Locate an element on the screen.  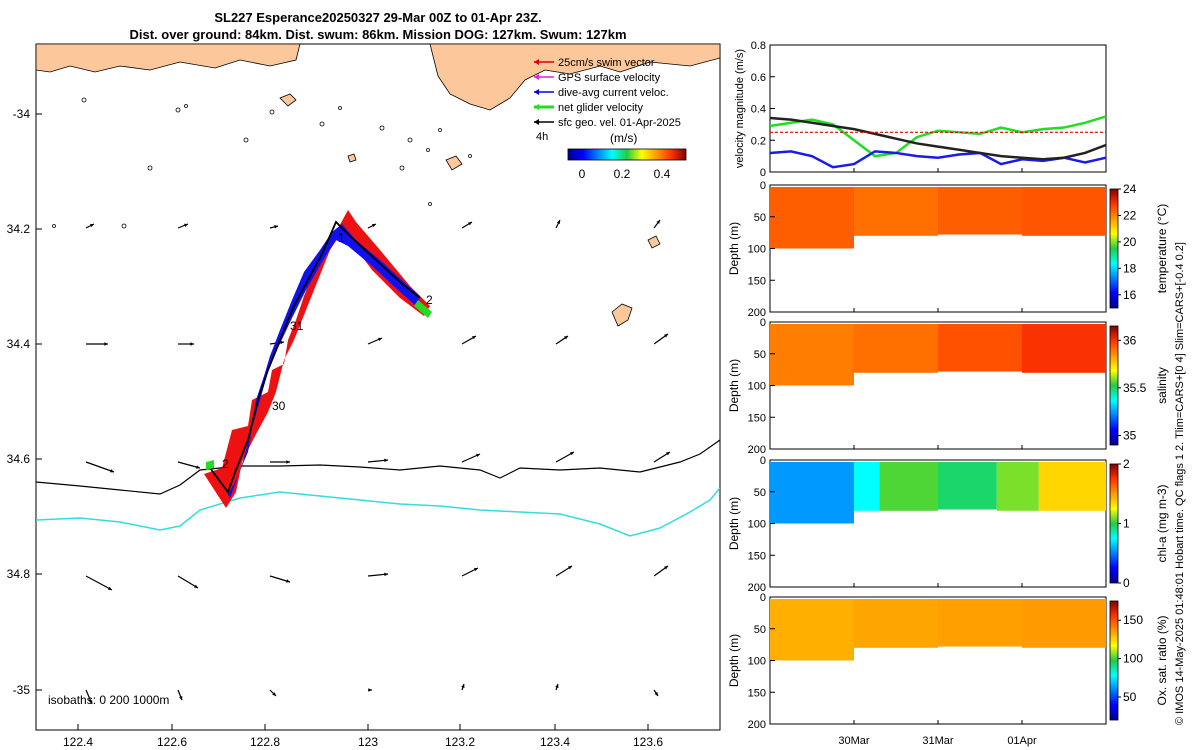
colorbar-tick-label: 36 is located at coordinates (1130, 340).